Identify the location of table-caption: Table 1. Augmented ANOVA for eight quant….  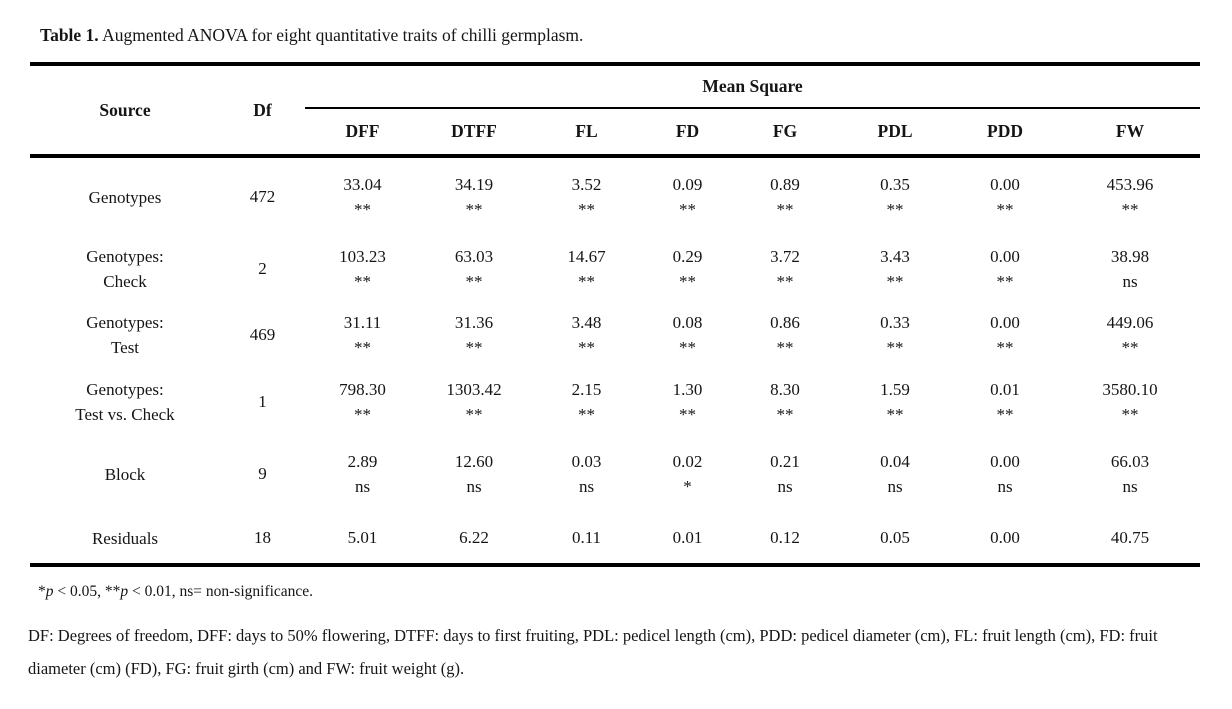
(636, 23).